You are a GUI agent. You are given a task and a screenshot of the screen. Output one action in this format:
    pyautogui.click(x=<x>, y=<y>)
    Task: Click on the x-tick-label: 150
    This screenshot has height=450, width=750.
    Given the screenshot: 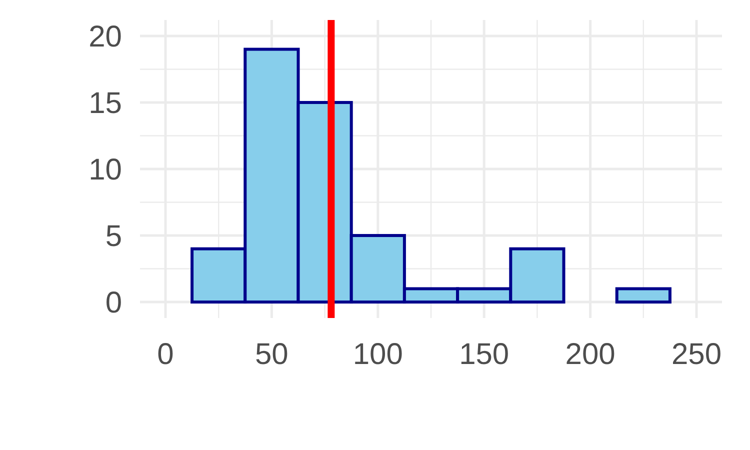 What is the action you would take?
    pyautogui.click(x=484, y=354)
    